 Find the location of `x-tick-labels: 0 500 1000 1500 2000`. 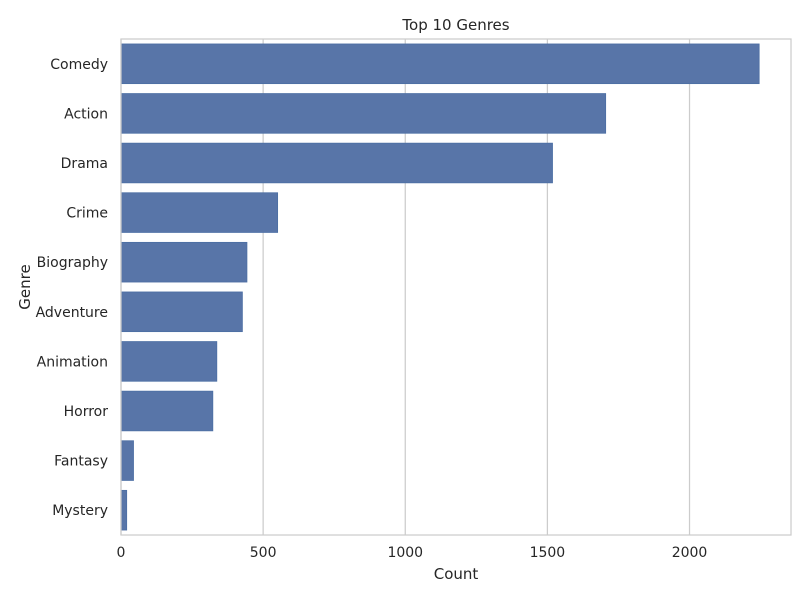

x-tick-labels: 0 500 1000 1500 2000 is located at coordinates (412, 553).